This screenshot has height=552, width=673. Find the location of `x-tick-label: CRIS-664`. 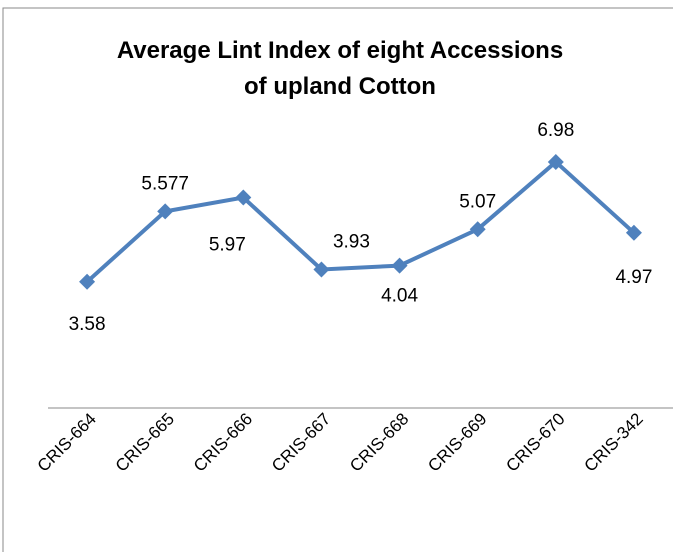

x-tick-label: CRIS-664 is located at coordinates (67, 442).